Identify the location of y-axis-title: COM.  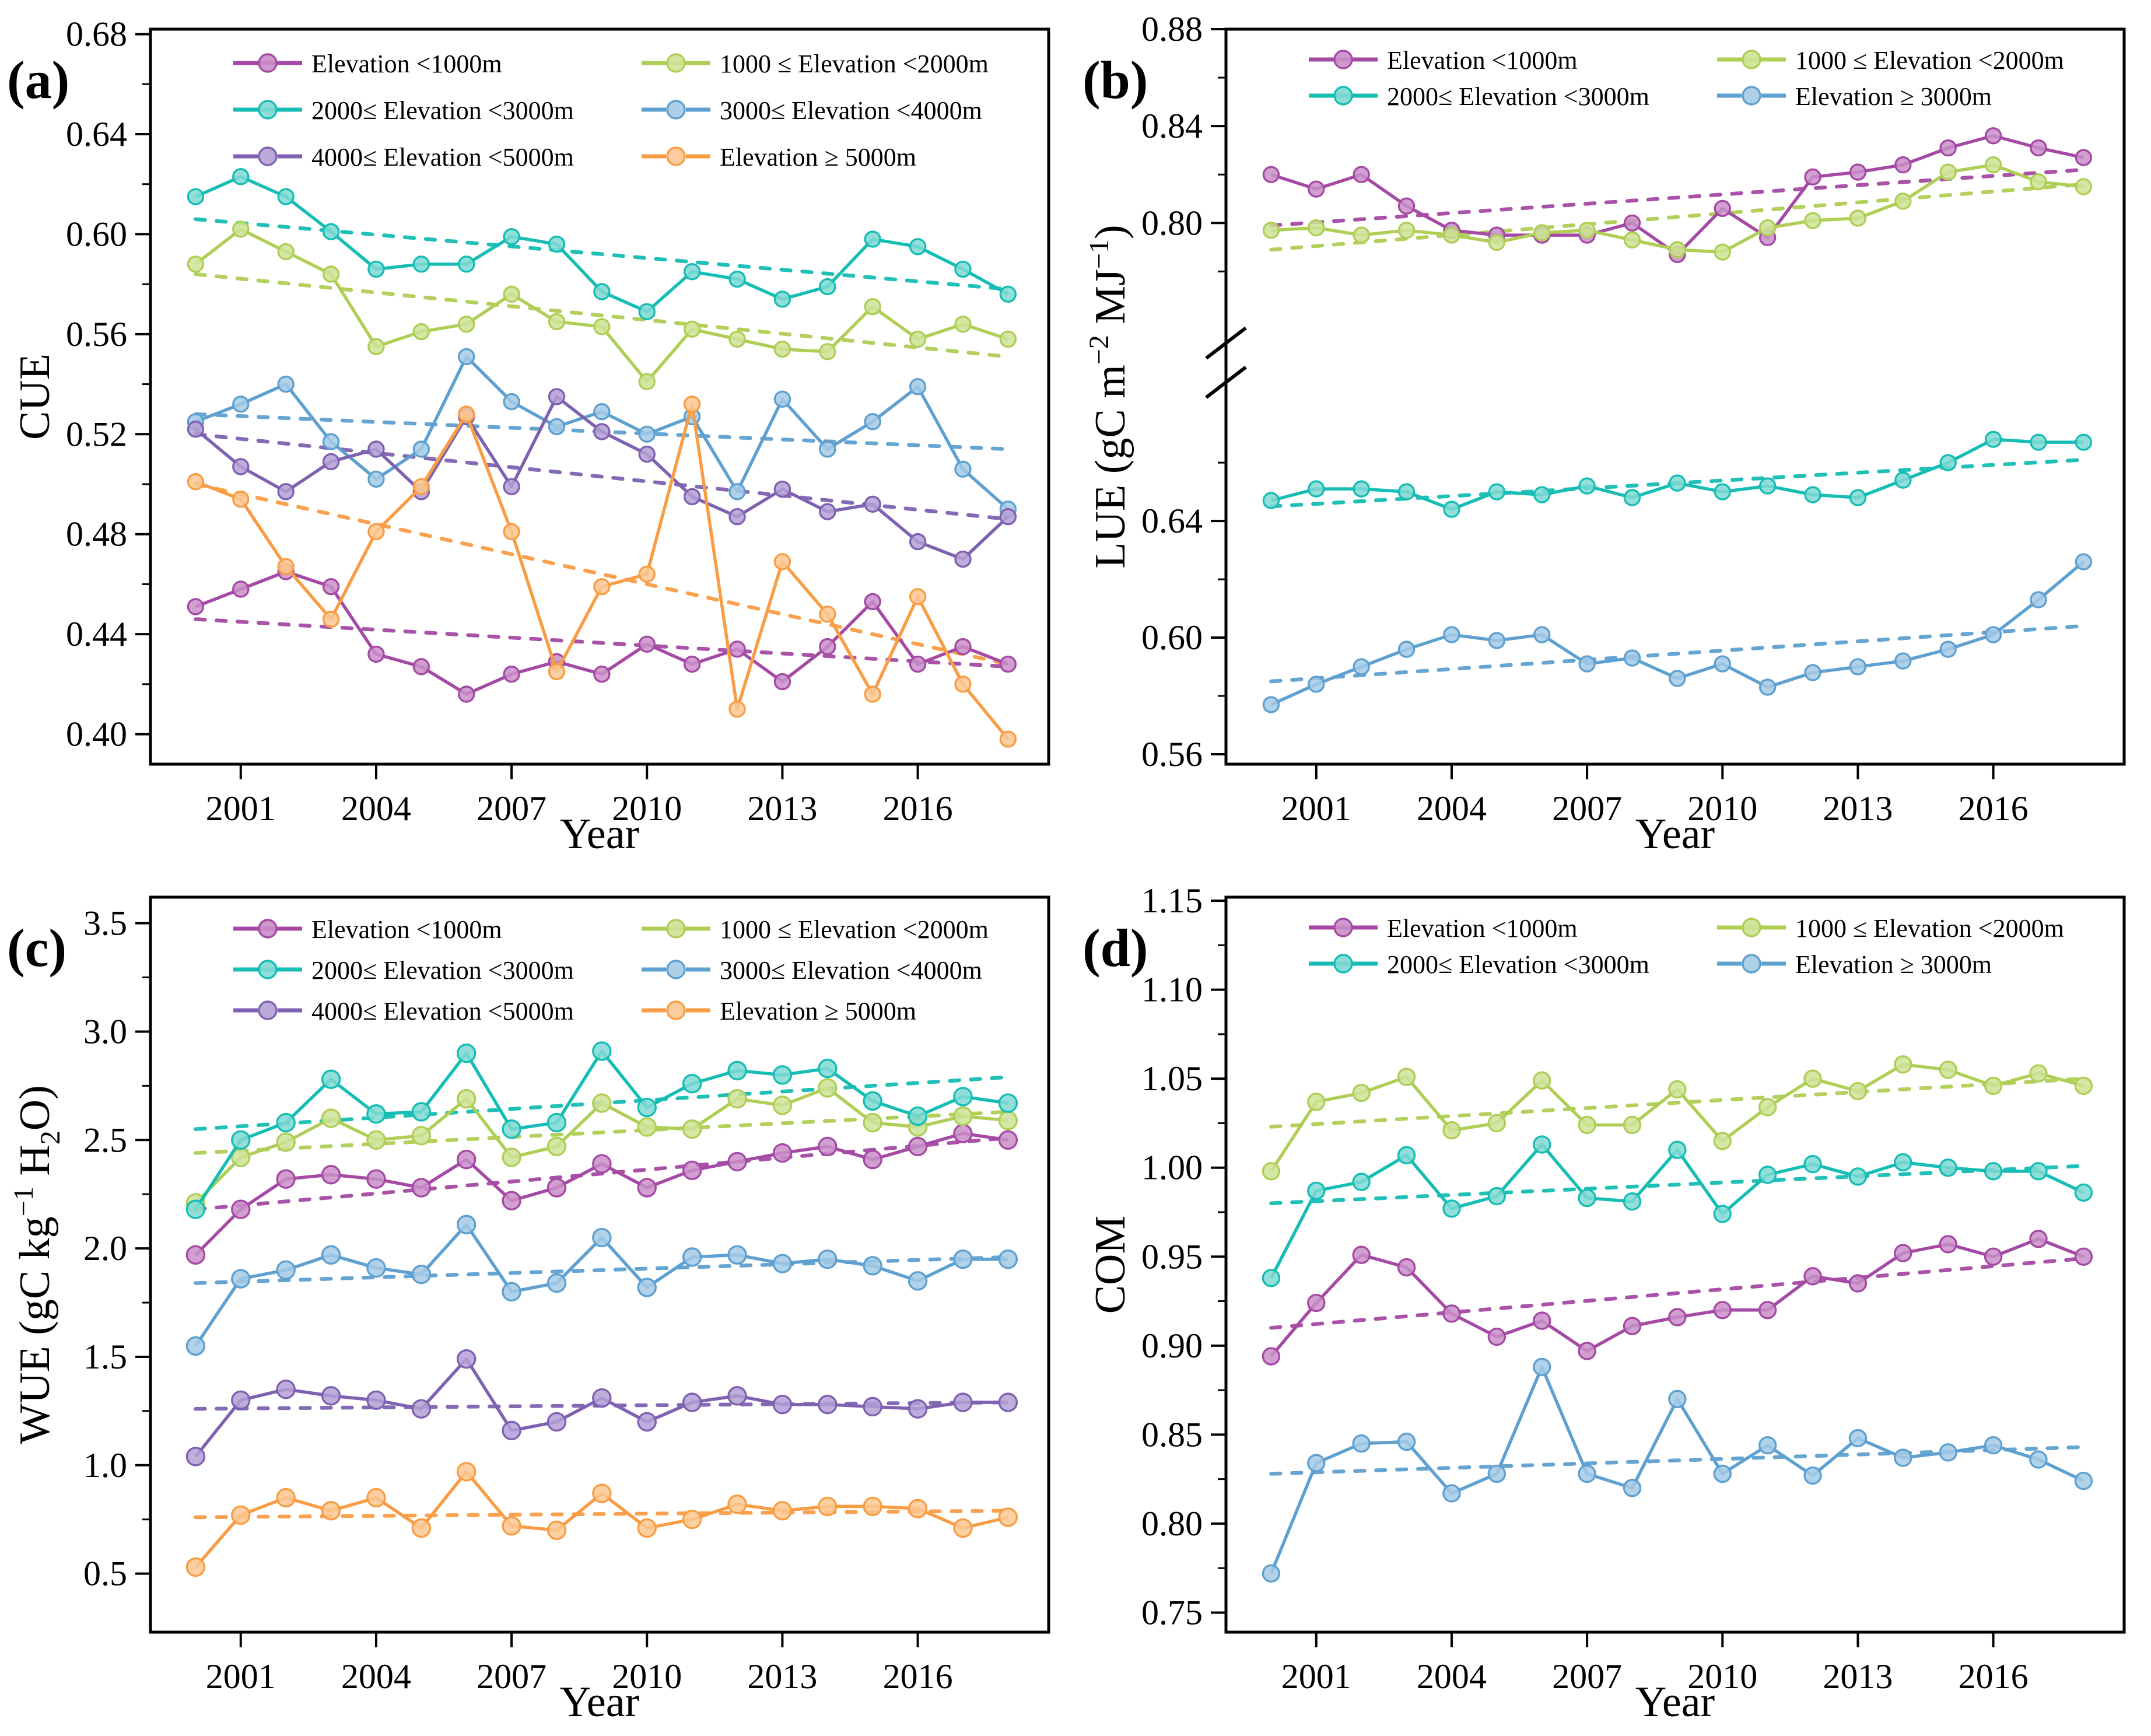
(1110, 1265).